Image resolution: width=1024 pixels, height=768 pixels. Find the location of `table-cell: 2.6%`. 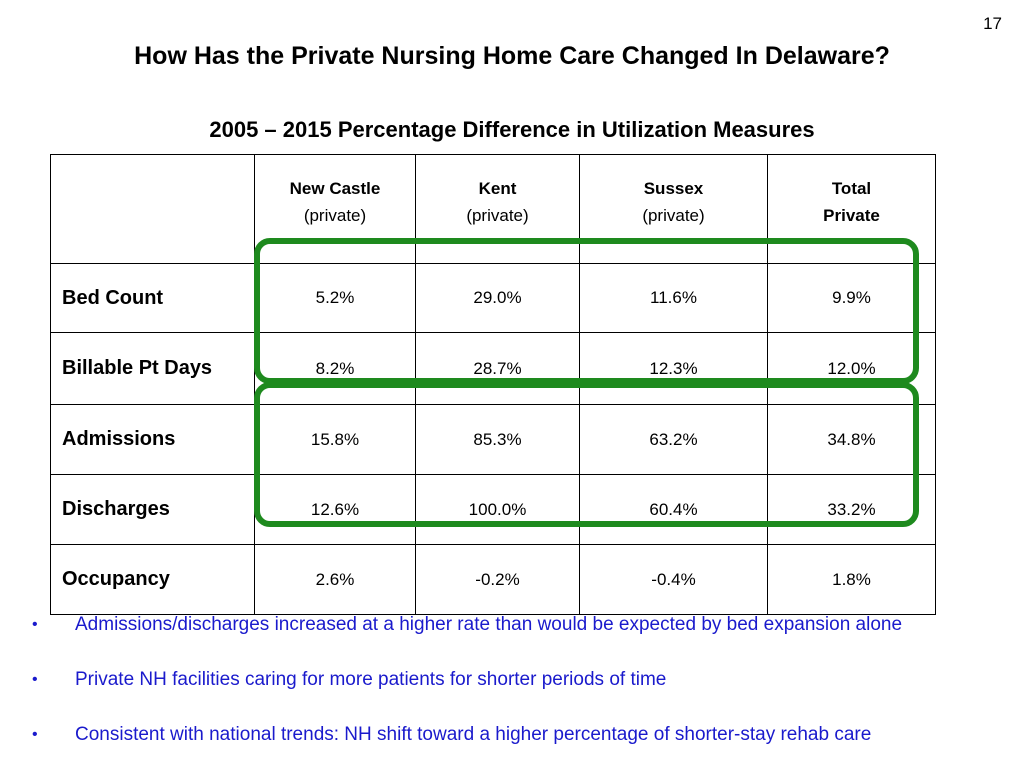

table-cell: 2.6% is located at coordinates (335, 579).